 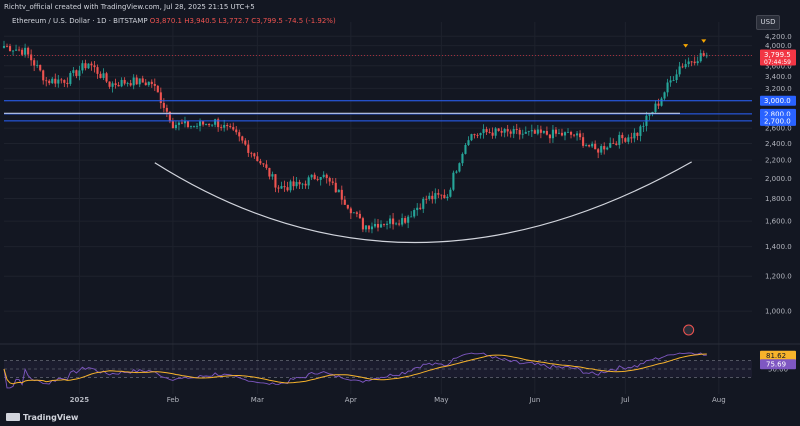 What do you see at coordinates (778, 199) in the screenshot?
I see `y-tick-label: 1,800.0` at bounding box center [778, 199].